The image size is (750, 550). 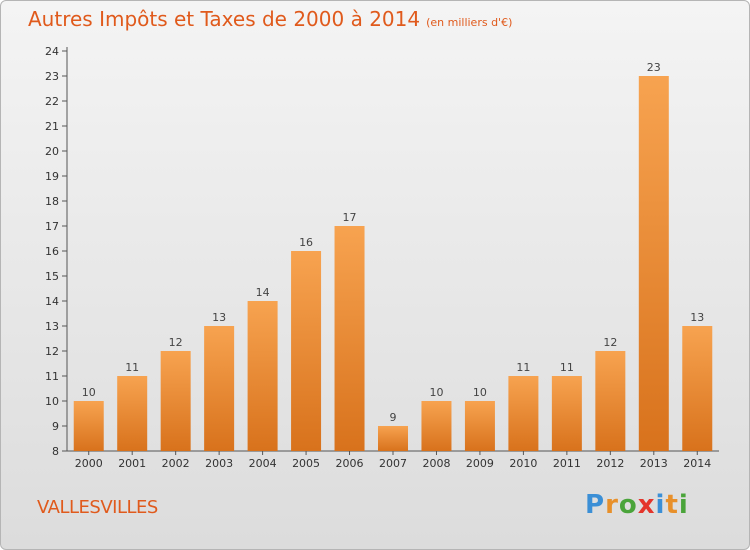 What do you see at coordinates (176, 463) in the screenshot?
I see `x-tick-label: 2002` at bounding box center [176, 463].